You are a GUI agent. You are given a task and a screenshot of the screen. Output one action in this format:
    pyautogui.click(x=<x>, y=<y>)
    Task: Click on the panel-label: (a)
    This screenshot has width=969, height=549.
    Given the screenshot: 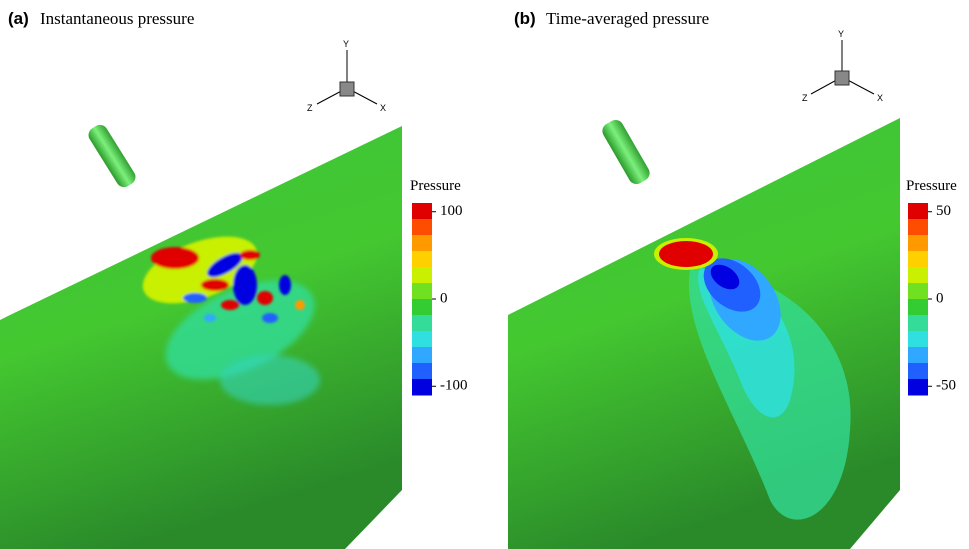 What is the action you would take?
    pyautogui.click(x=18, y=18)
    